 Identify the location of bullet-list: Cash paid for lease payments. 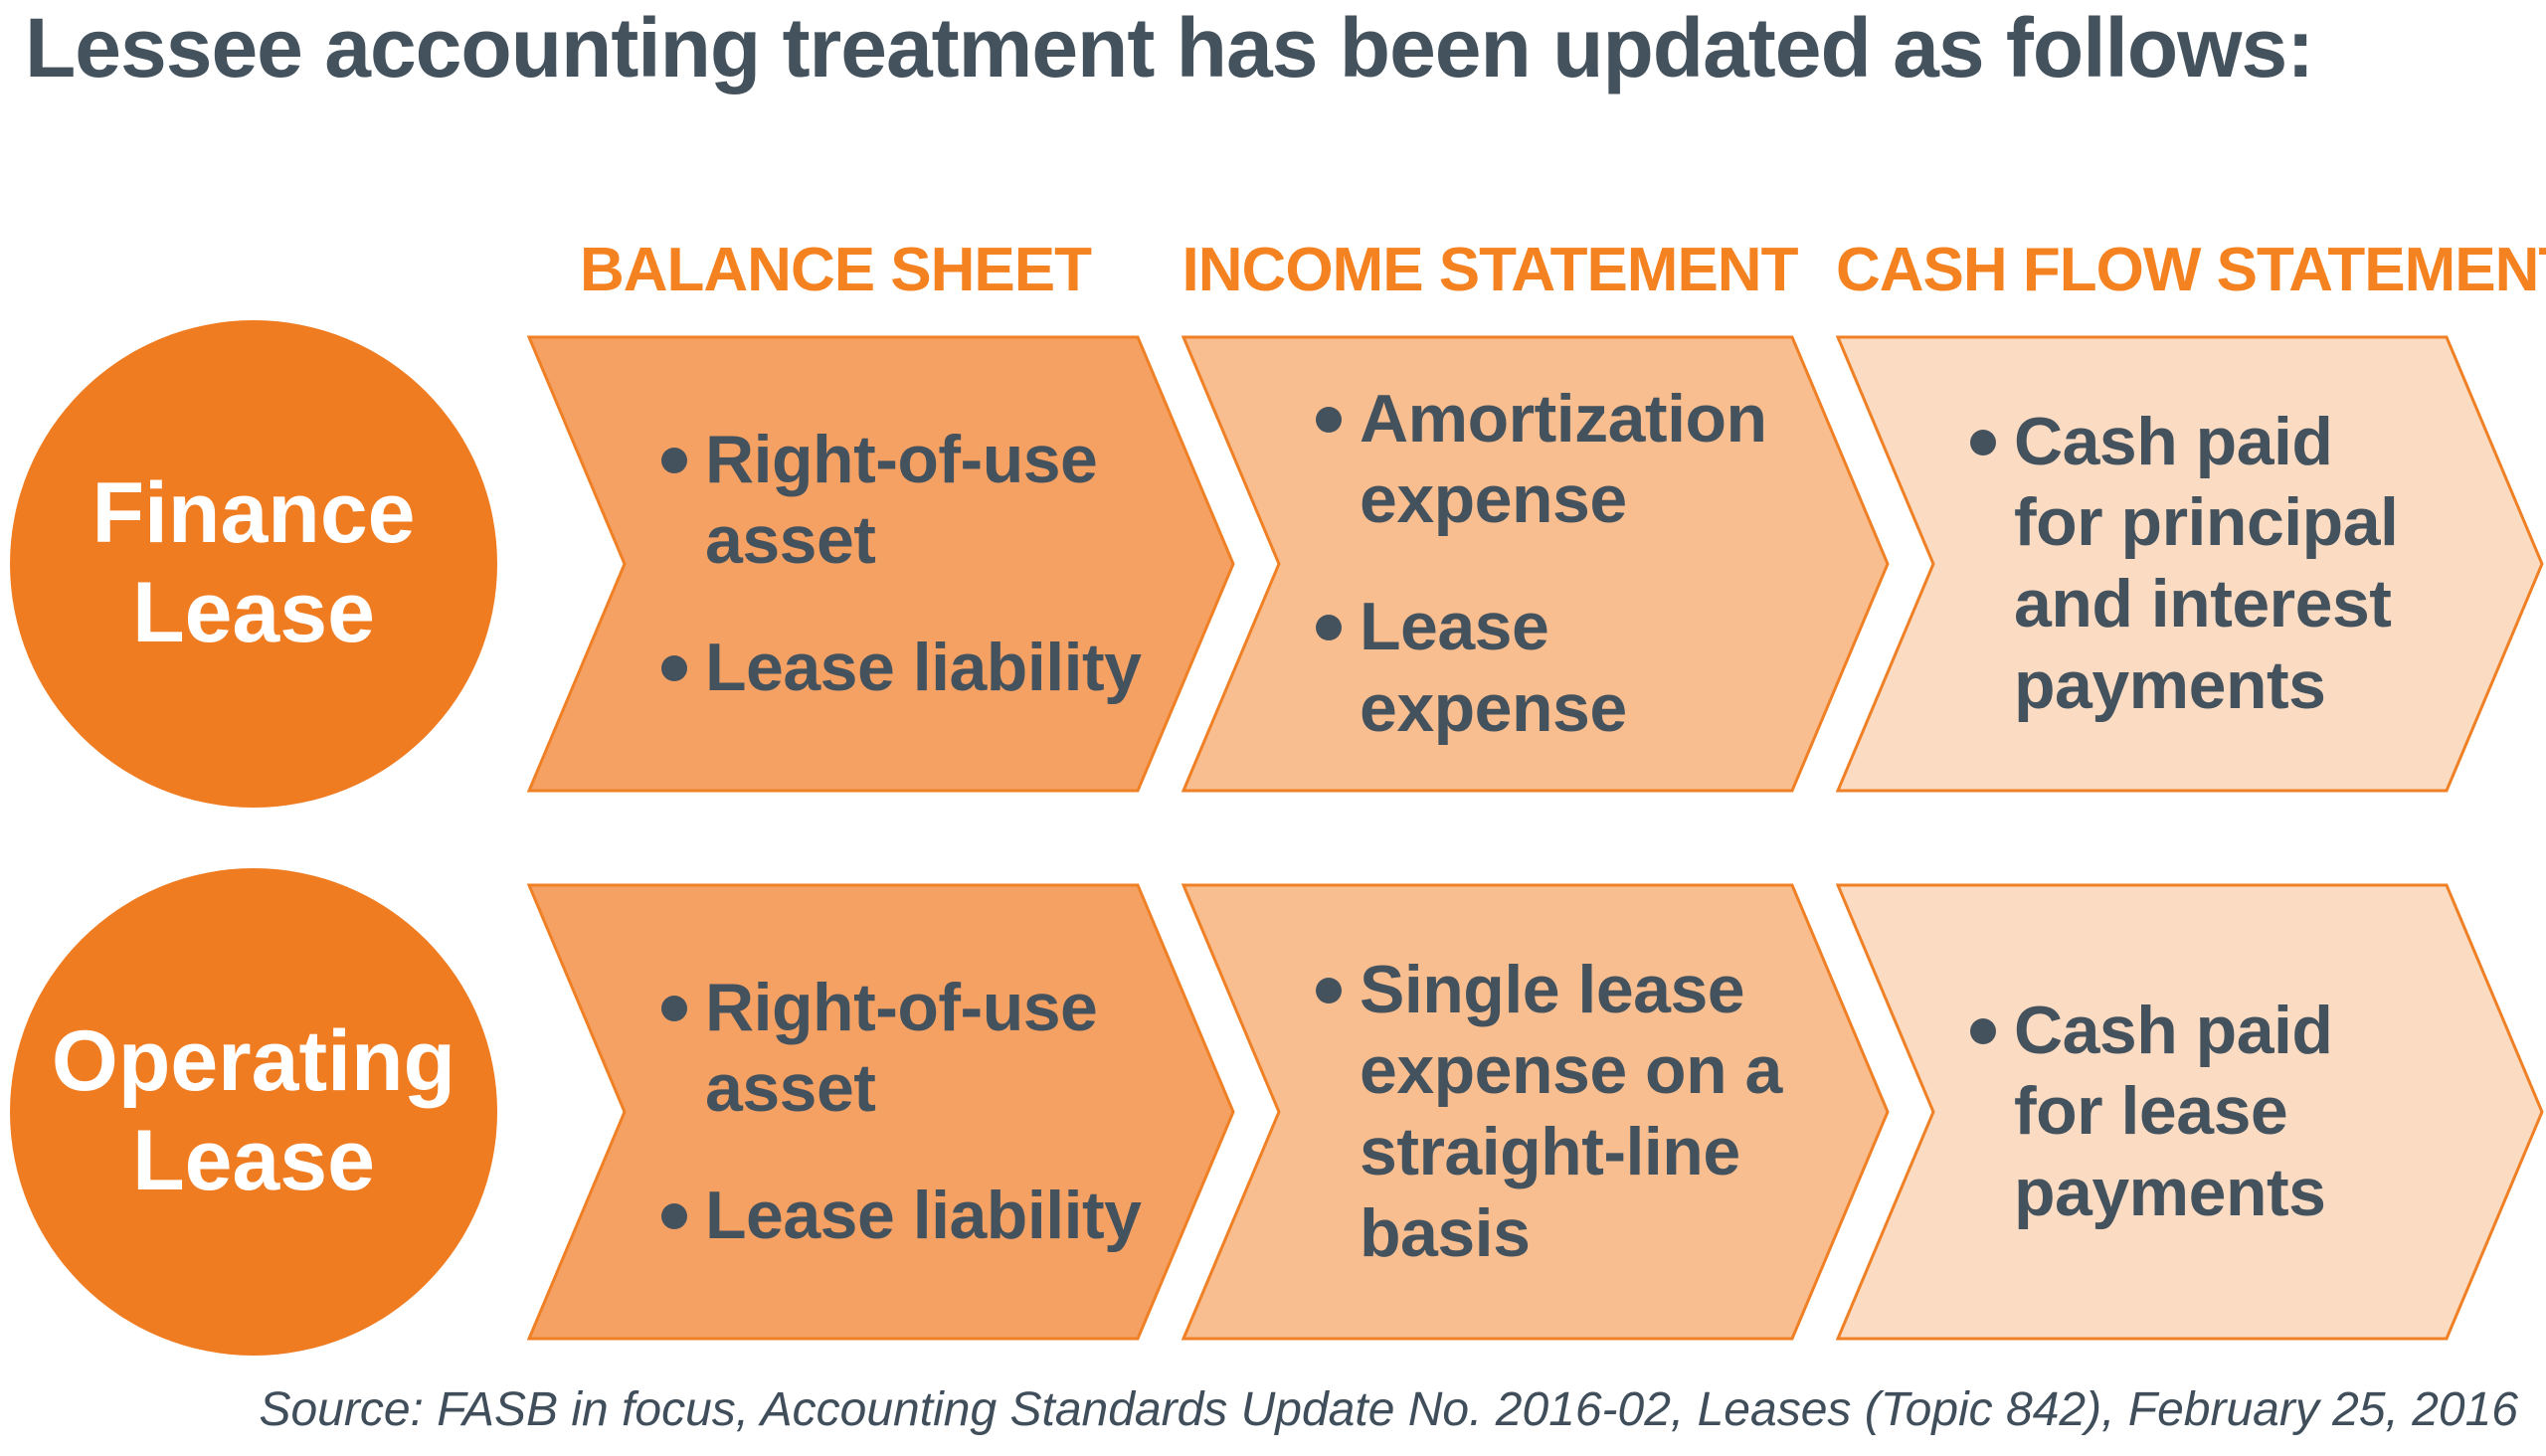
(2211, 1112).